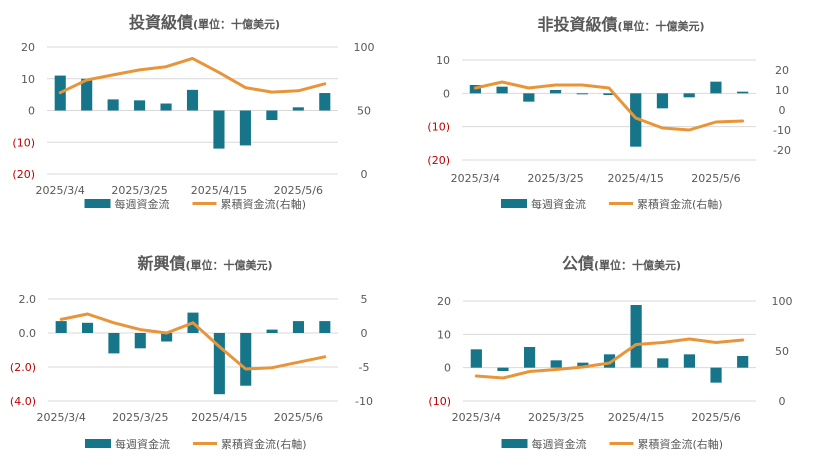 This screenshot has width=821, height=469. Describe the element at coordinates (23, 401) in the screenshot. I see `y-tick-label: (4.0)` at that location.